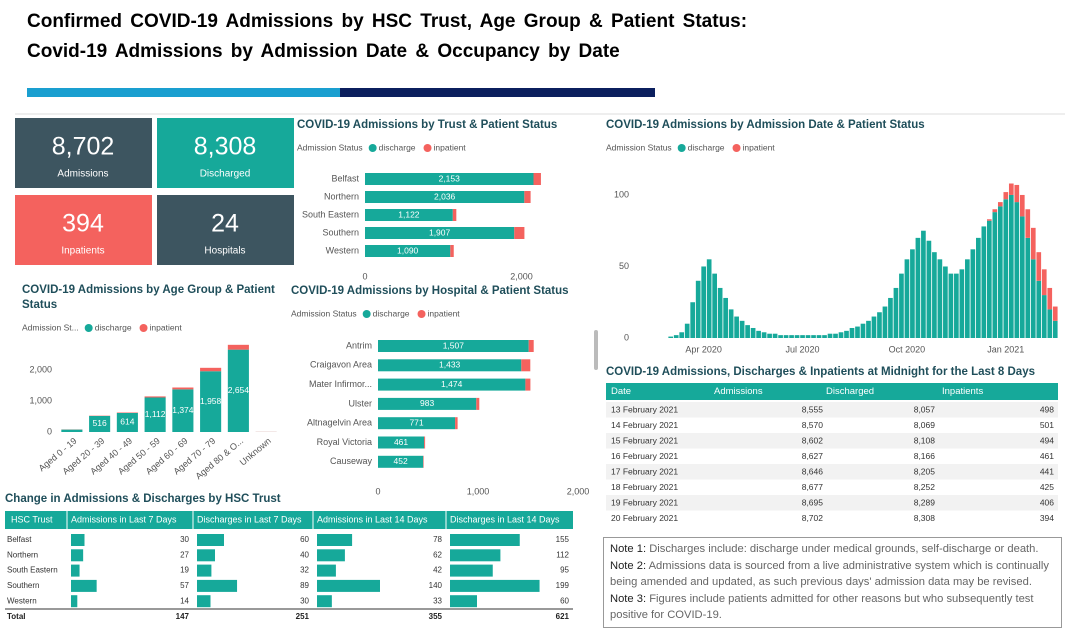 The width and height of the screenshot is (1080, 636). I want to click on y-tick-label: 50, so click(624, 266).